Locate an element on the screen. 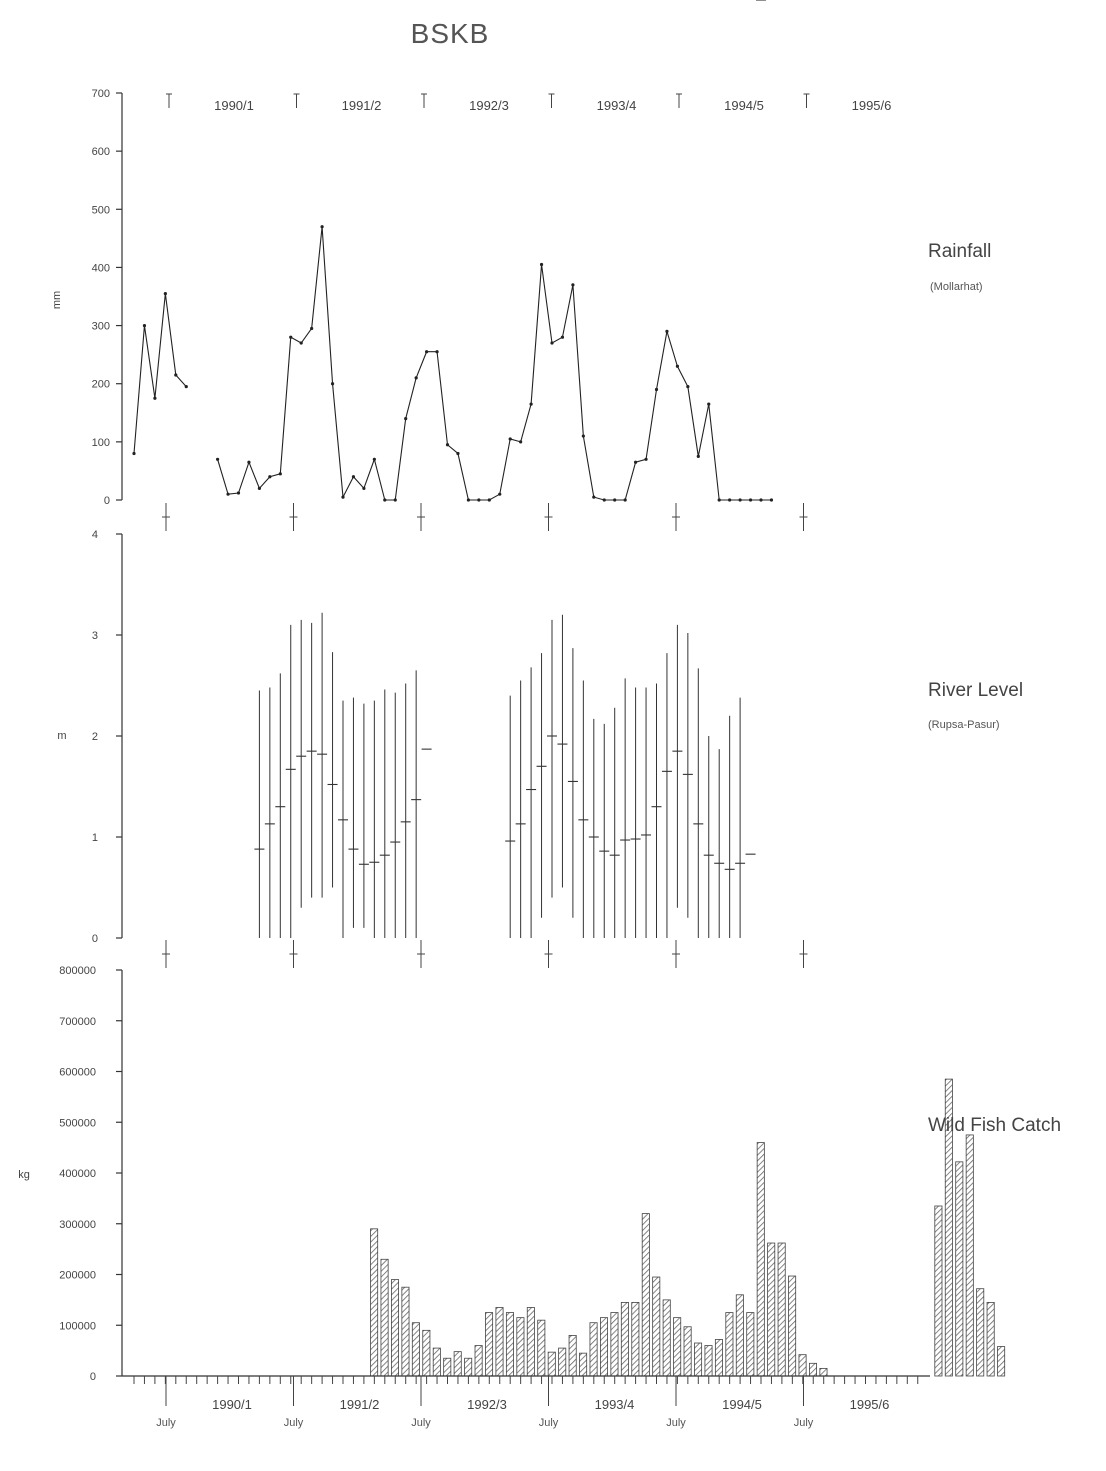 This screenshot has height=1471, width=1106. river-y-tick-label: 1 is located at coordinates (95, 838).